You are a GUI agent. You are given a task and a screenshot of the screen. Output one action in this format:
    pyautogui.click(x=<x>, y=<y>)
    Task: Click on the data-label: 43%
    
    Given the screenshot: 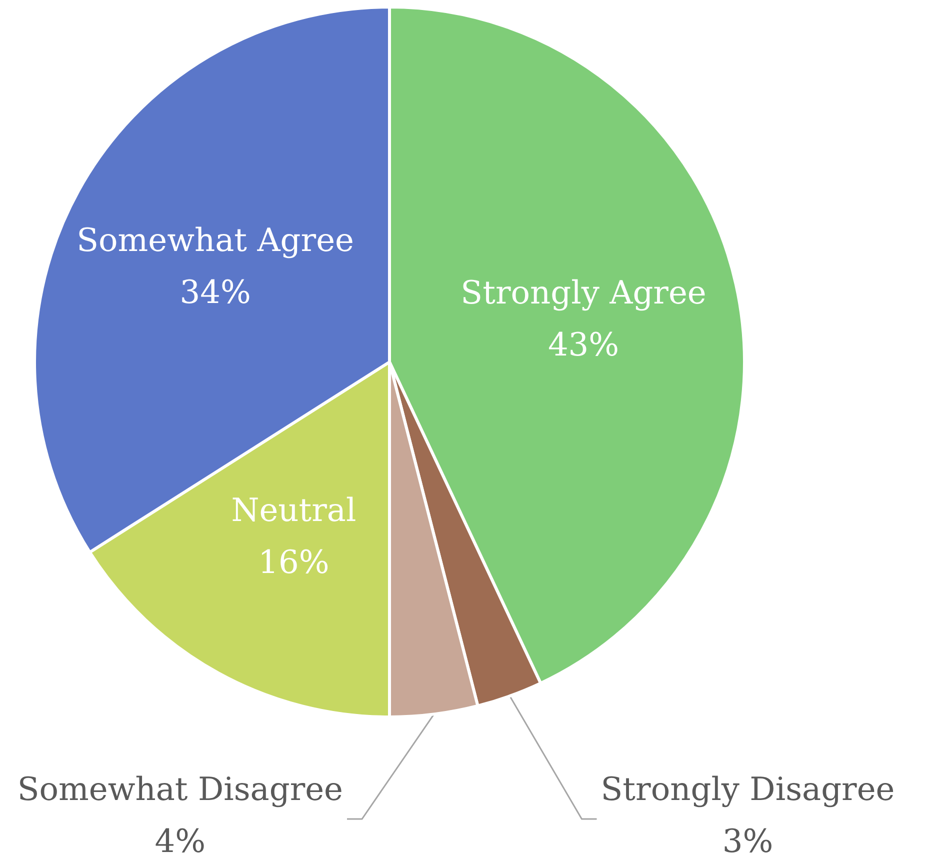 What is the action you would take?
    pyautogui.click(x=584, y=345)
    